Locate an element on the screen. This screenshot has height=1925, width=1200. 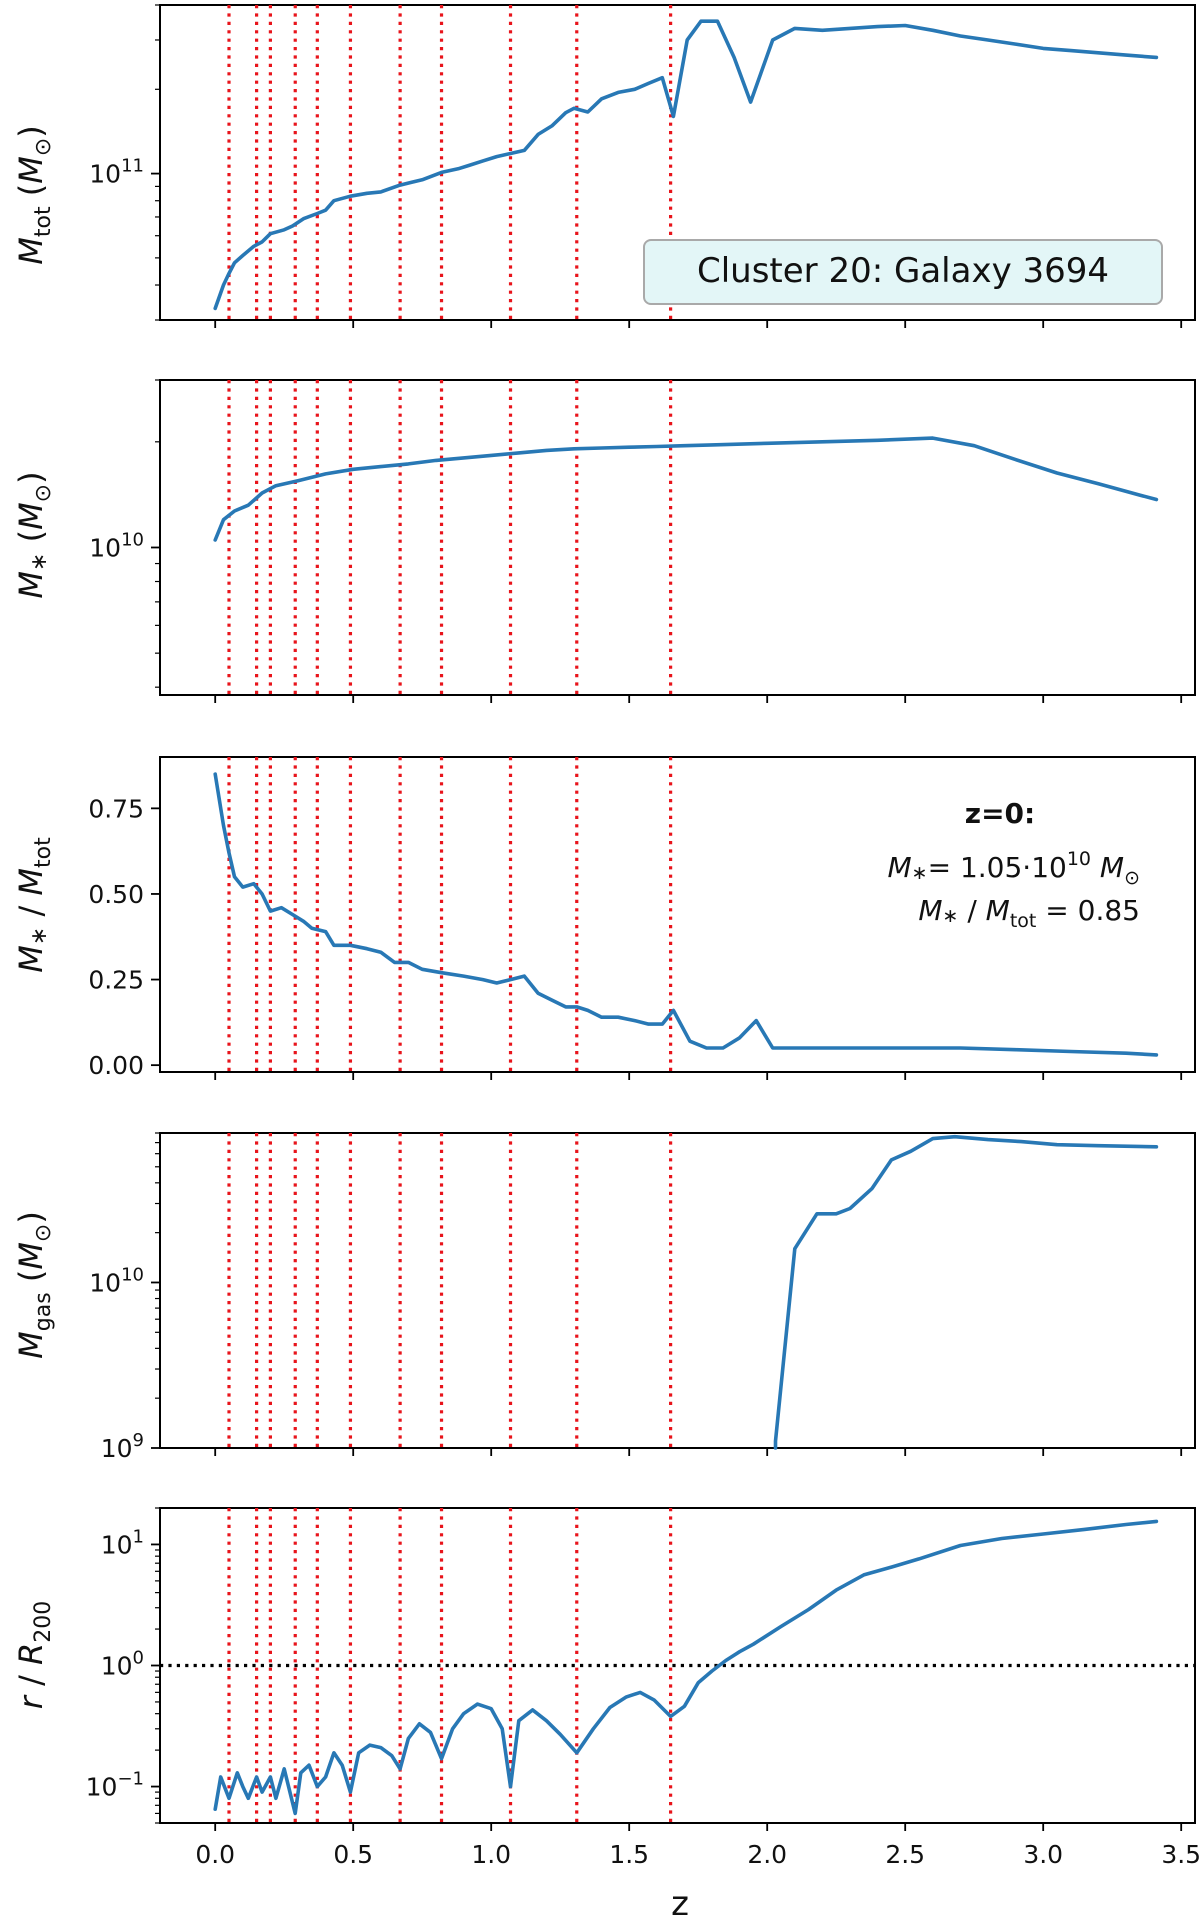
legend: Cluster 20: Galaxy 3694 is located at coordinates (903, 272).